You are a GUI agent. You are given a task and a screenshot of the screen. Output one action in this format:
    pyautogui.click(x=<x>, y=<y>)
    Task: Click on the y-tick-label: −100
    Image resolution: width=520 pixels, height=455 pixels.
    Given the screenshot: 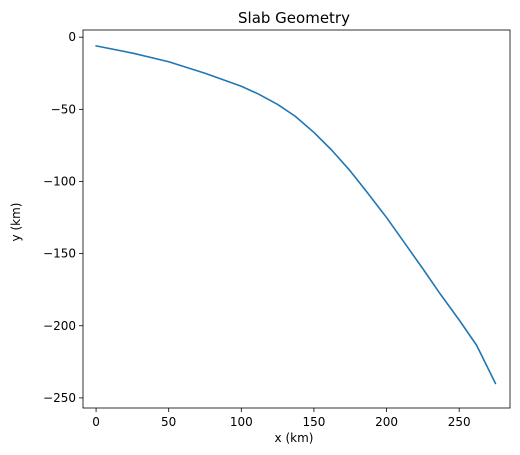 What is the action you would take?
    pyautogui.click(x=59, y=181)
    